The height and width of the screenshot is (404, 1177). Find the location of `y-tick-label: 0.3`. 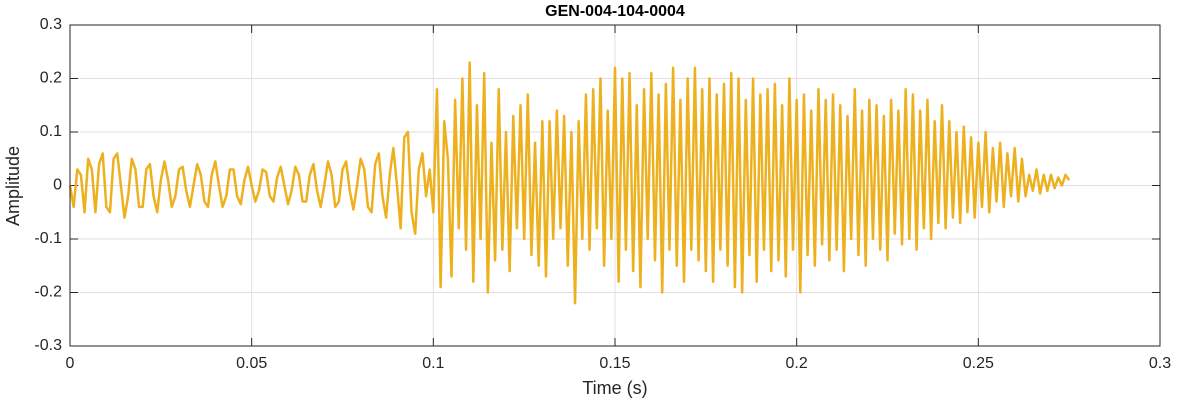

y-tick-label: 0.3 is located at coordinates (51, 24).